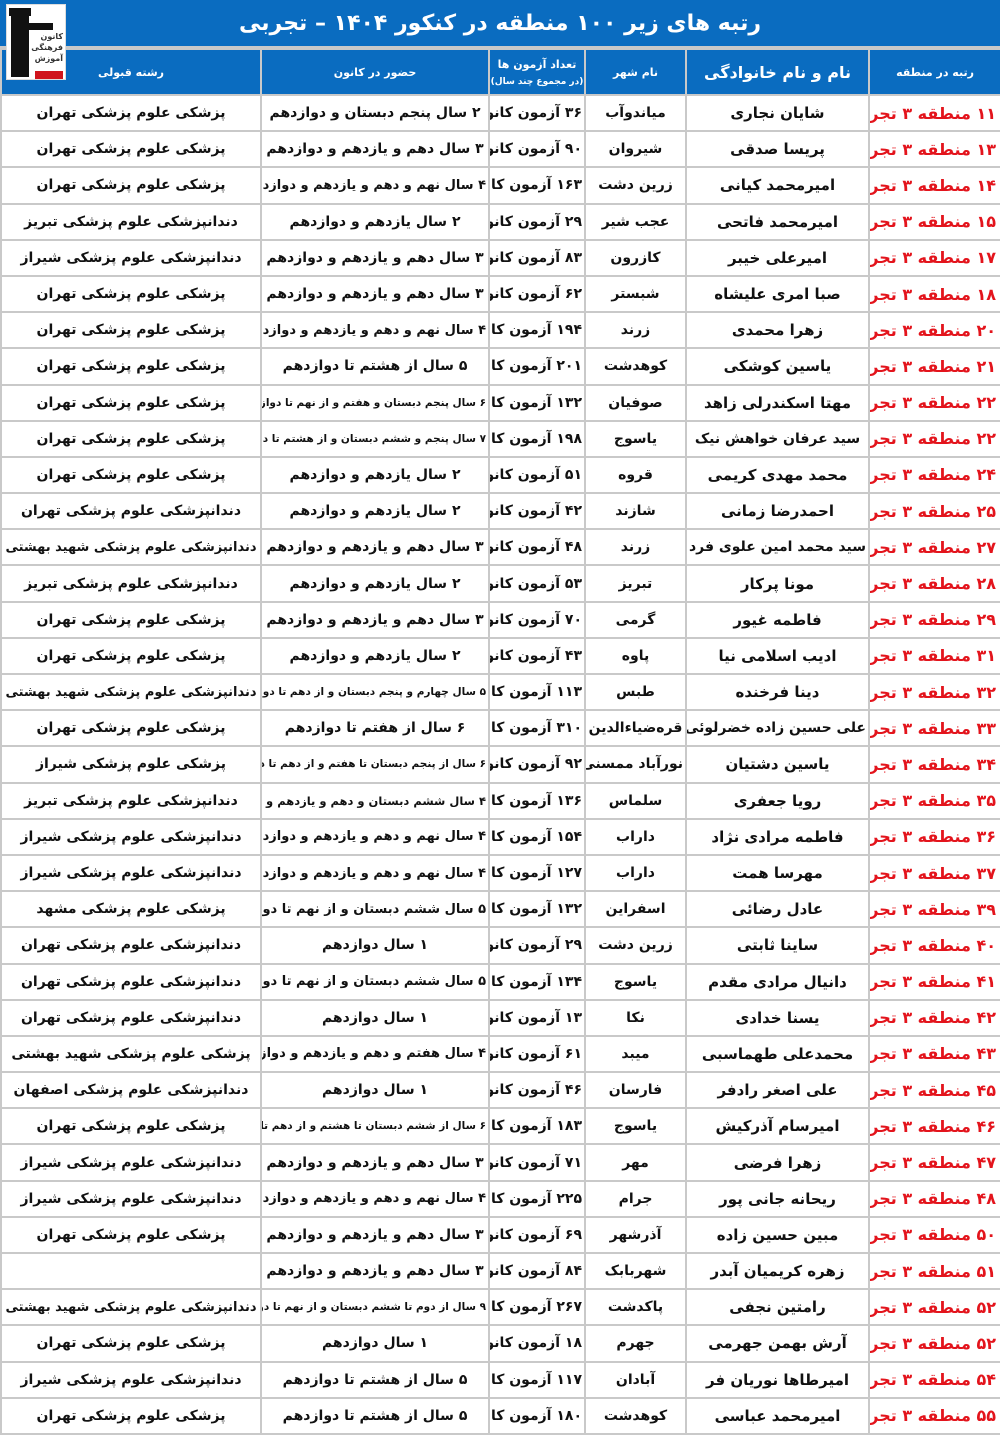 The image size is (1000, 1435). Describe the element at coordinates (635, 1090) in the screenshot. I see `city-cell: فارسان` at that location.